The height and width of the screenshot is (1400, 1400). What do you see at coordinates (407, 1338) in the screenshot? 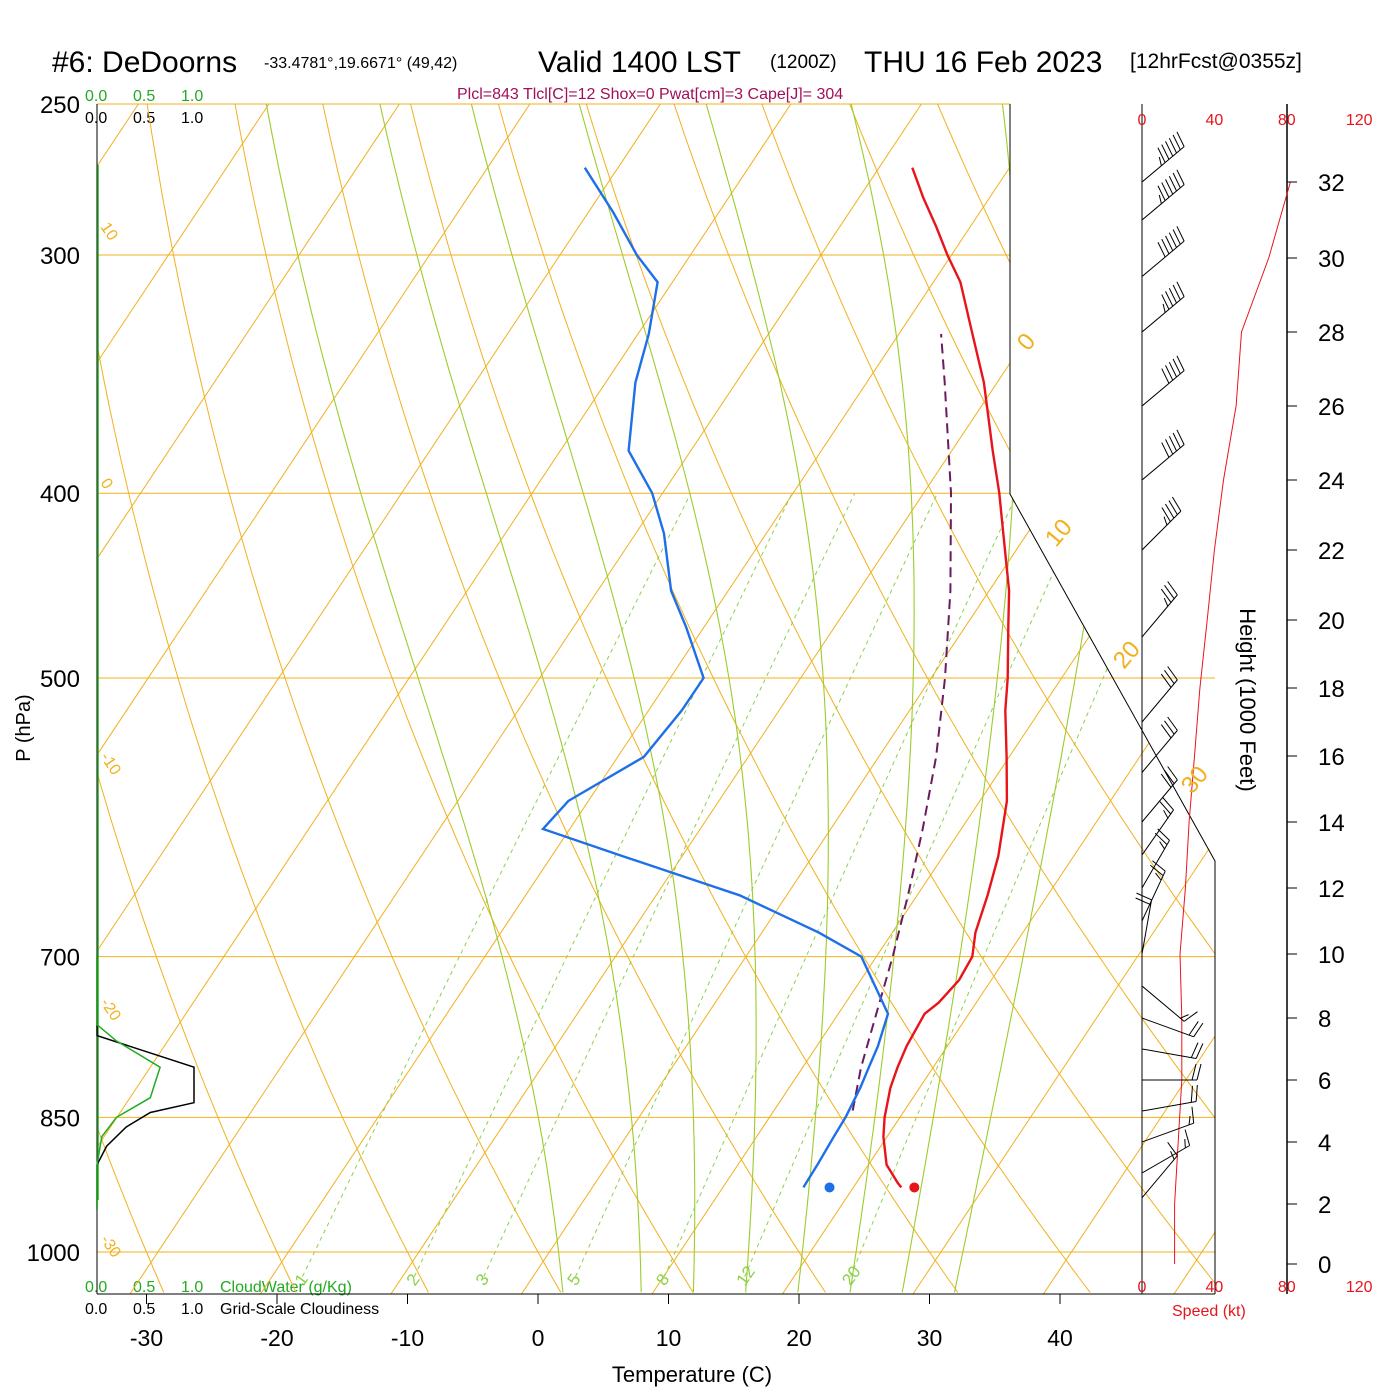
I see `x-tick-label: -10` at bounding box center [407, 1338].